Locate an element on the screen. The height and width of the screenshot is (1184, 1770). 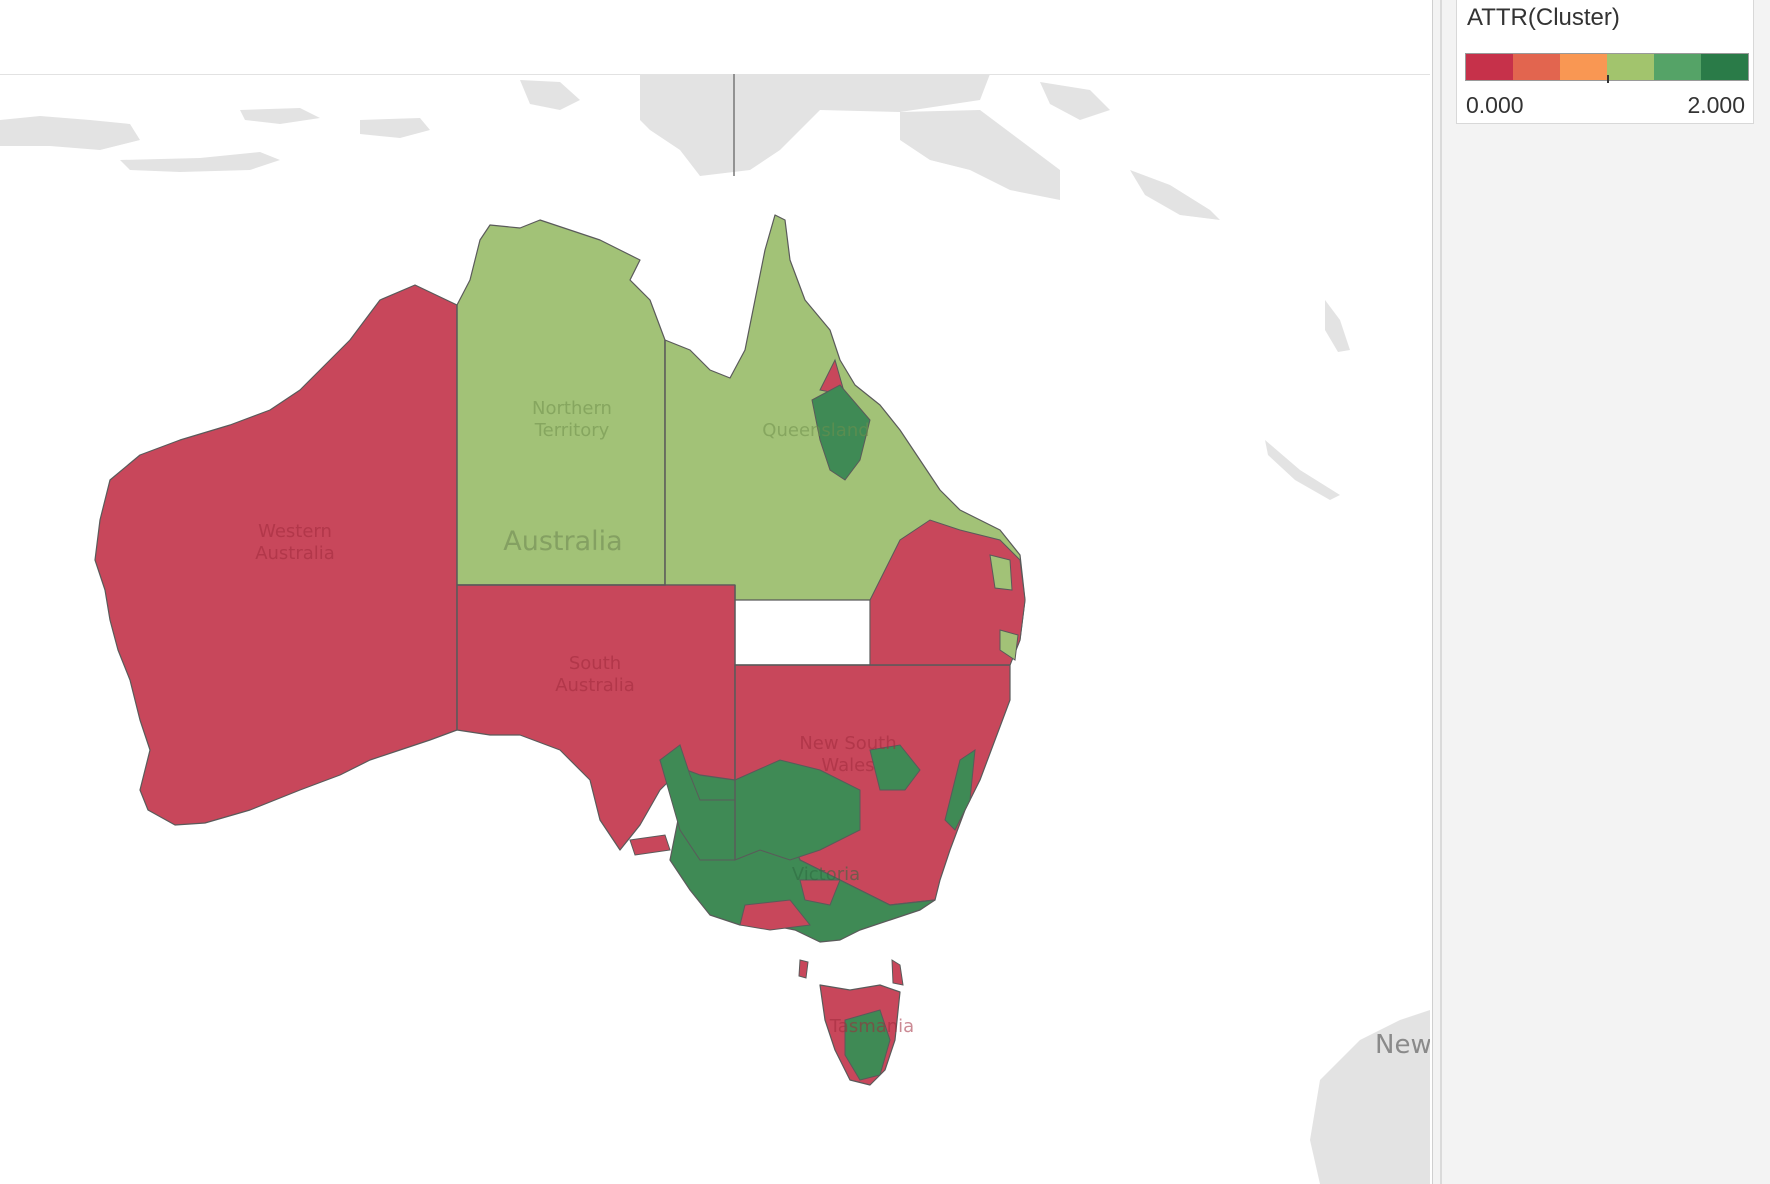
bass-strait-island is located at coordinates (897, 972).